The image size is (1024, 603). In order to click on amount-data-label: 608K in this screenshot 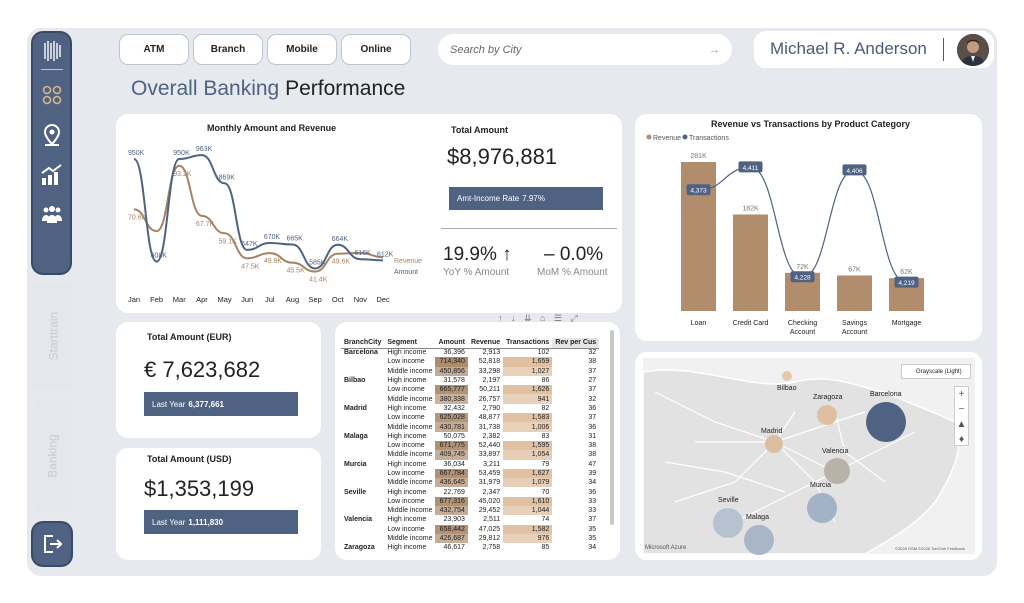, I will do `click(159, 256)`.